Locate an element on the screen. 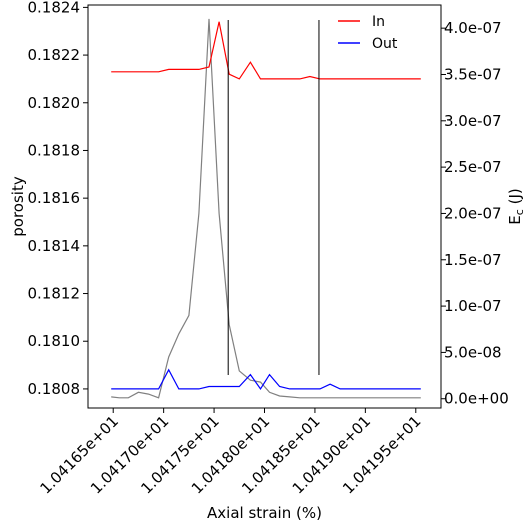 The height and width of the screenshot is (526, 528). y-left-tick-label: 0.1812 is located at coordinates (54, 294).